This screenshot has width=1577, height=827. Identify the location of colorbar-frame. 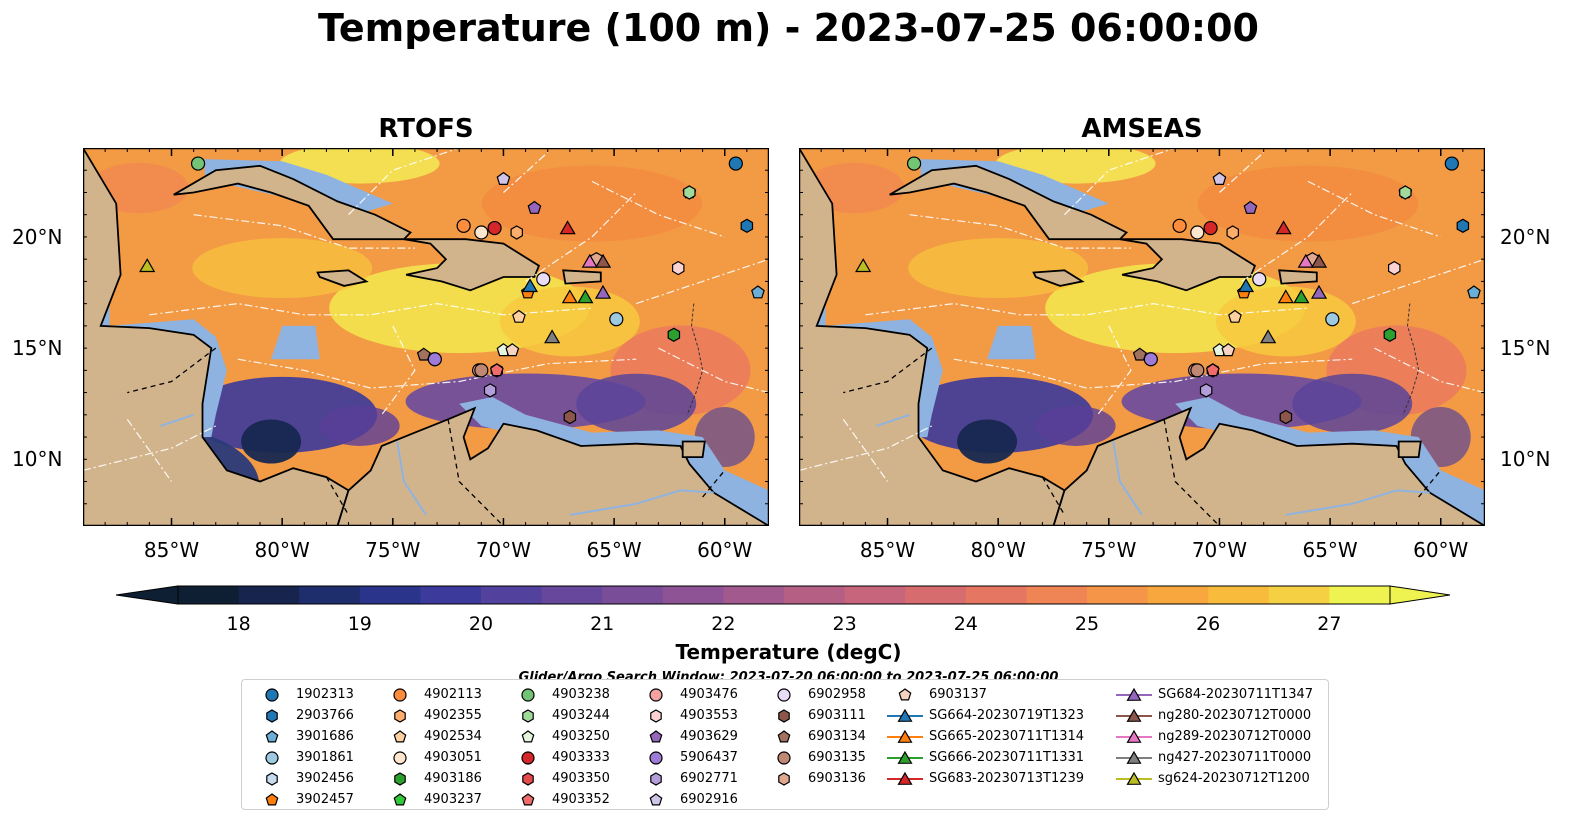
(784, 595).